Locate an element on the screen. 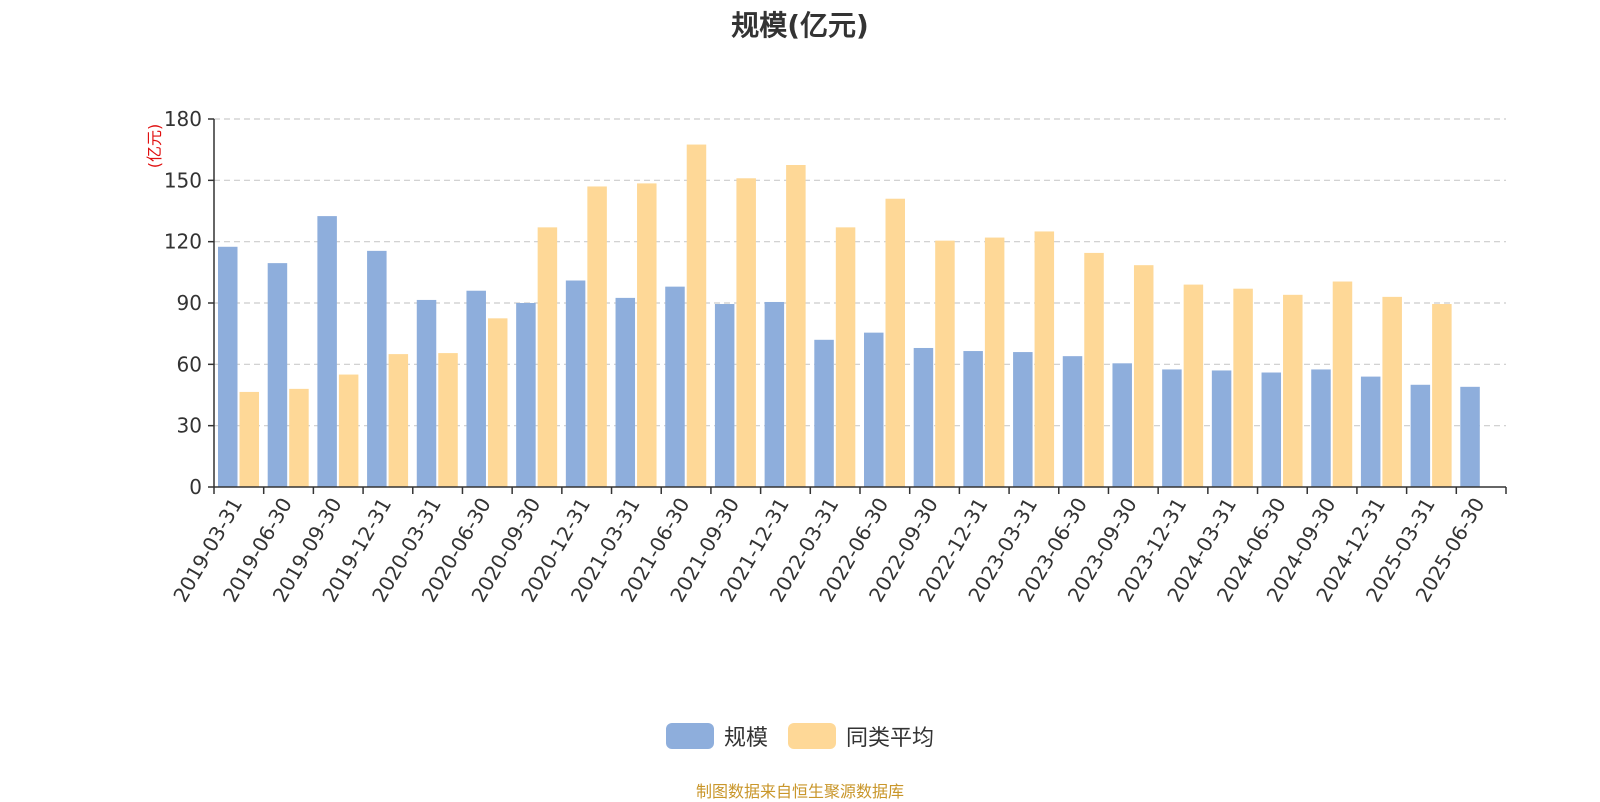  source-note: 制图数据来自恒生聚源数据库 is located at coordinates (799, 791).